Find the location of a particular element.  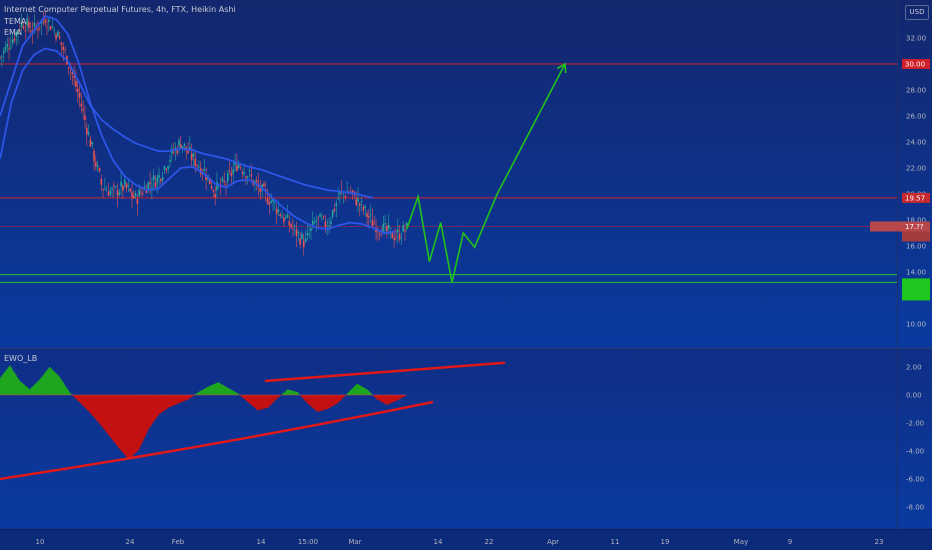

time-tick-label: Mar is located at coordinates (354, 542).